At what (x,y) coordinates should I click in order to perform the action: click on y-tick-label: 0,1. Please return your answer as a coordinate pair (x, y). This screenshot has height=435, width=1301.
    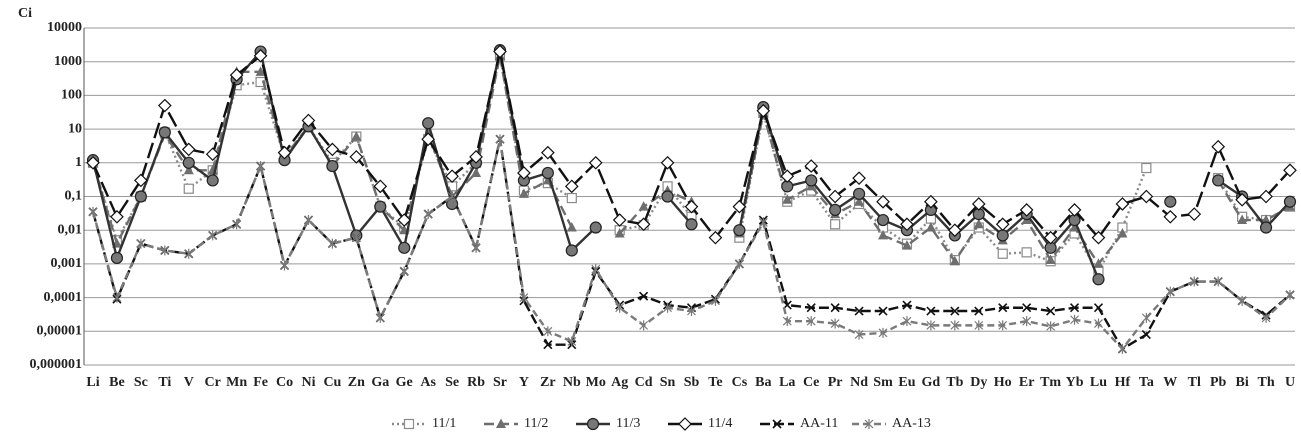
    Looking at the image, I should click on (74, 196).